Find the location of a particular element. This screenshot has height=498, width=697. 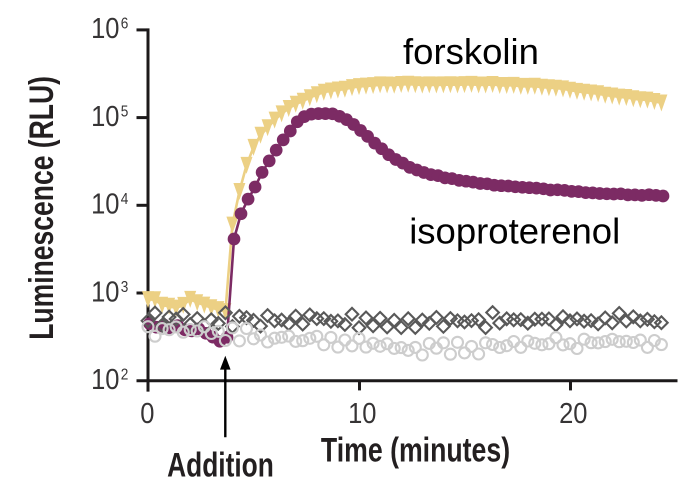

svg-text: Luminescence (RLU) is located at coordinates (42, 208).